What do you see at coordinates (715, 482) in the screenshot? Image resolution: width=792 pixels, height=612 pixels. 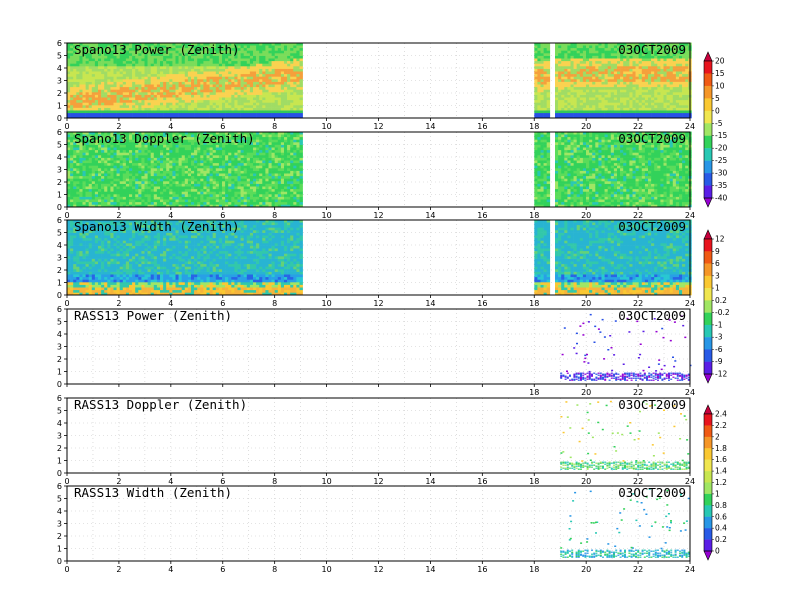 I see `colorbar-3: 2.4 2.2 2 1.8 1.6 1.4 1.2 1 0.8 0.6 0.4 0.2 0` at bounding box center [715, 482].